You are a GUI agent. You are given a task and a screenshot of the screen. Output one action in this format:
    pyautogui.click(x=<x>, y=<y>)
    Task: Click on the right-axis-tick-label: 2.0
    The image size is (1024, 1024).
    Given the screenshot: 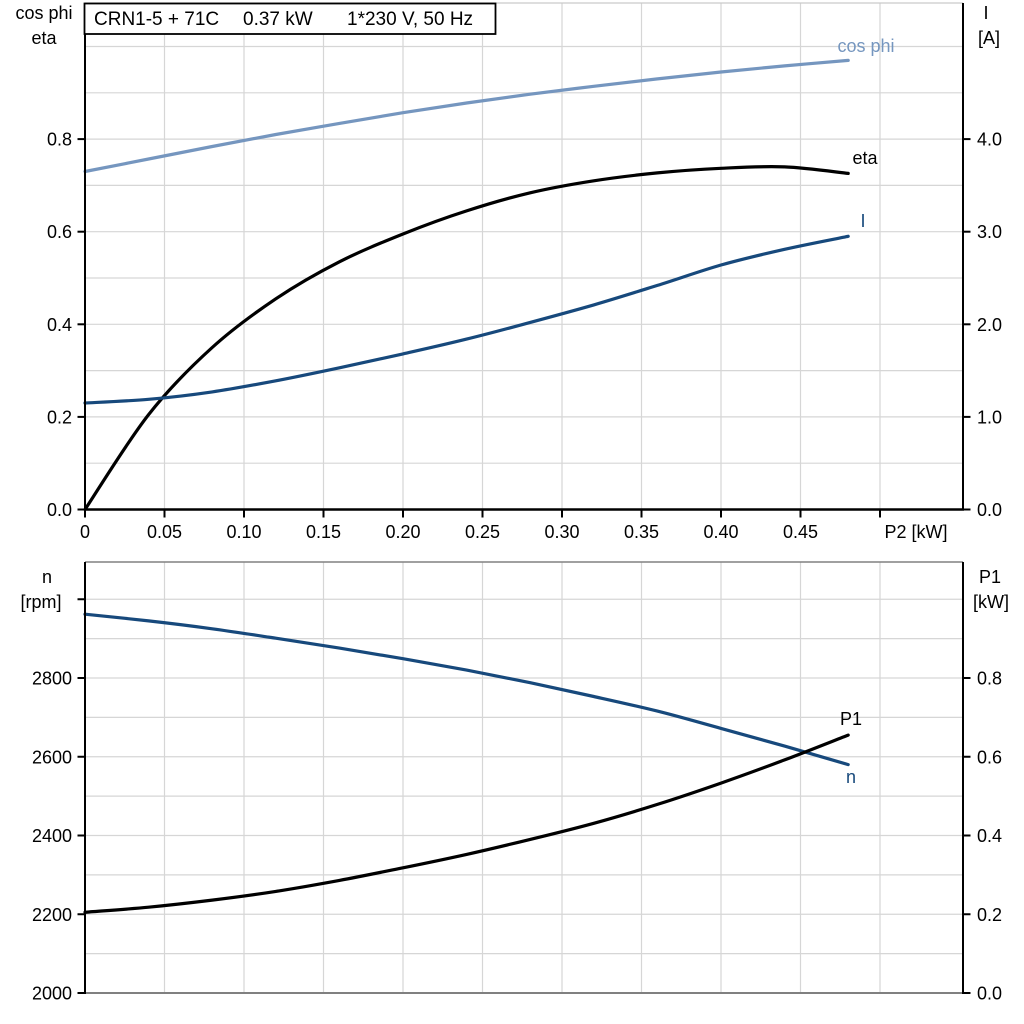 What is the action you would take?
    pyautogui.click(x=989, y=325)
    